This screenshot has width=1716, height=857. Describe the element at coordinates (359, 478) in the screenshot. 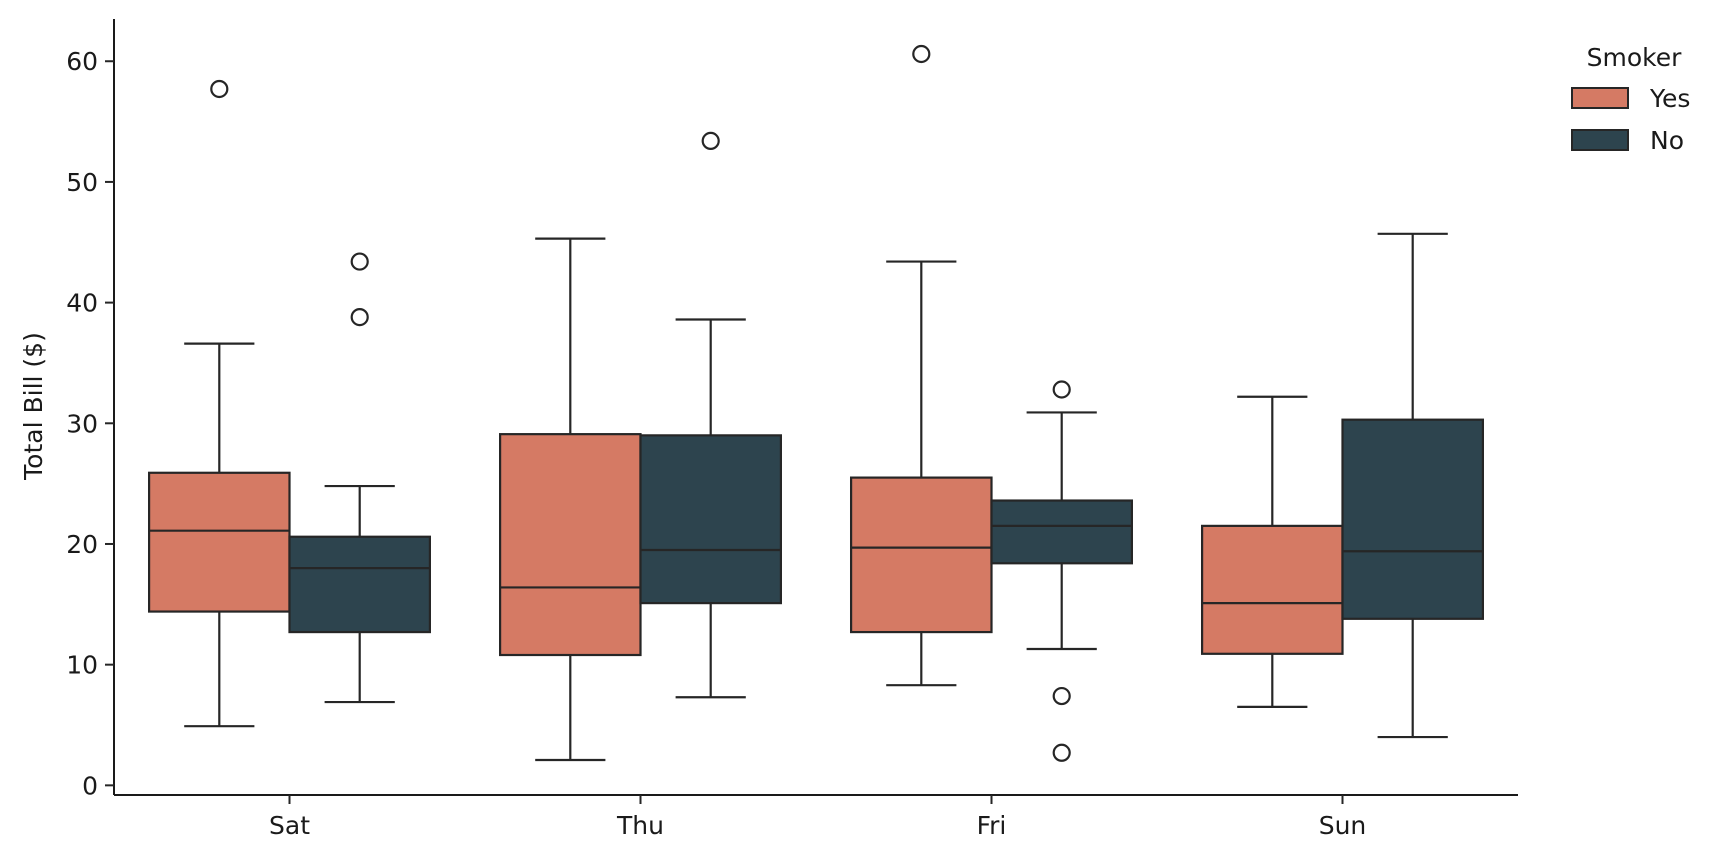

I see `box-no-sat` at that location.